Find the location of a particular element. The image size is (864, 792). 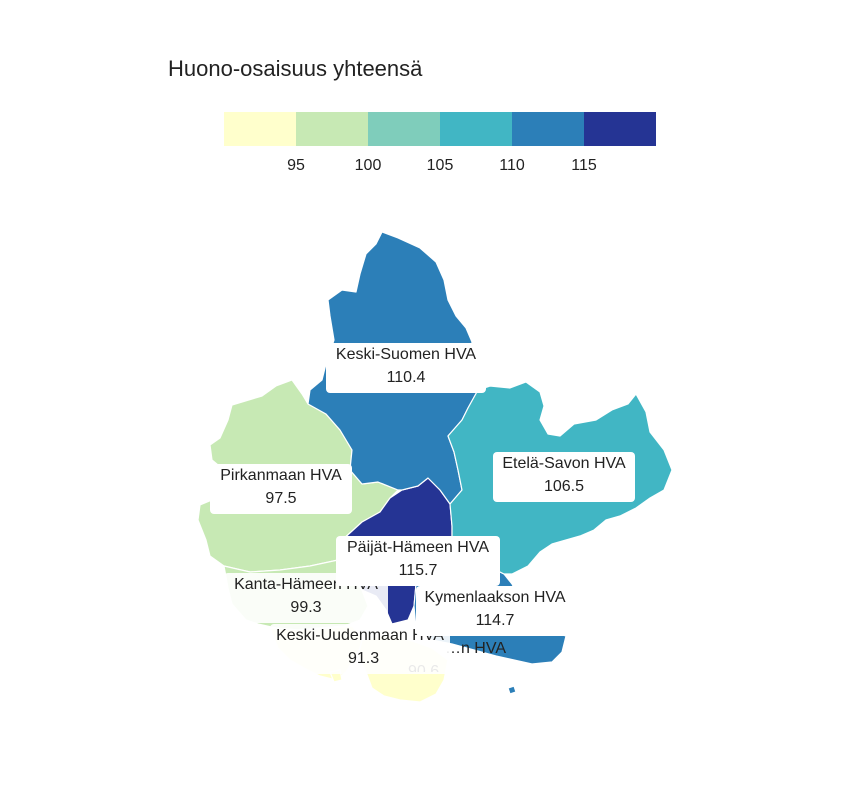

label-keski-suomi: Keski-Suomen HVA 110.4 is located at coordinates (406, 368).